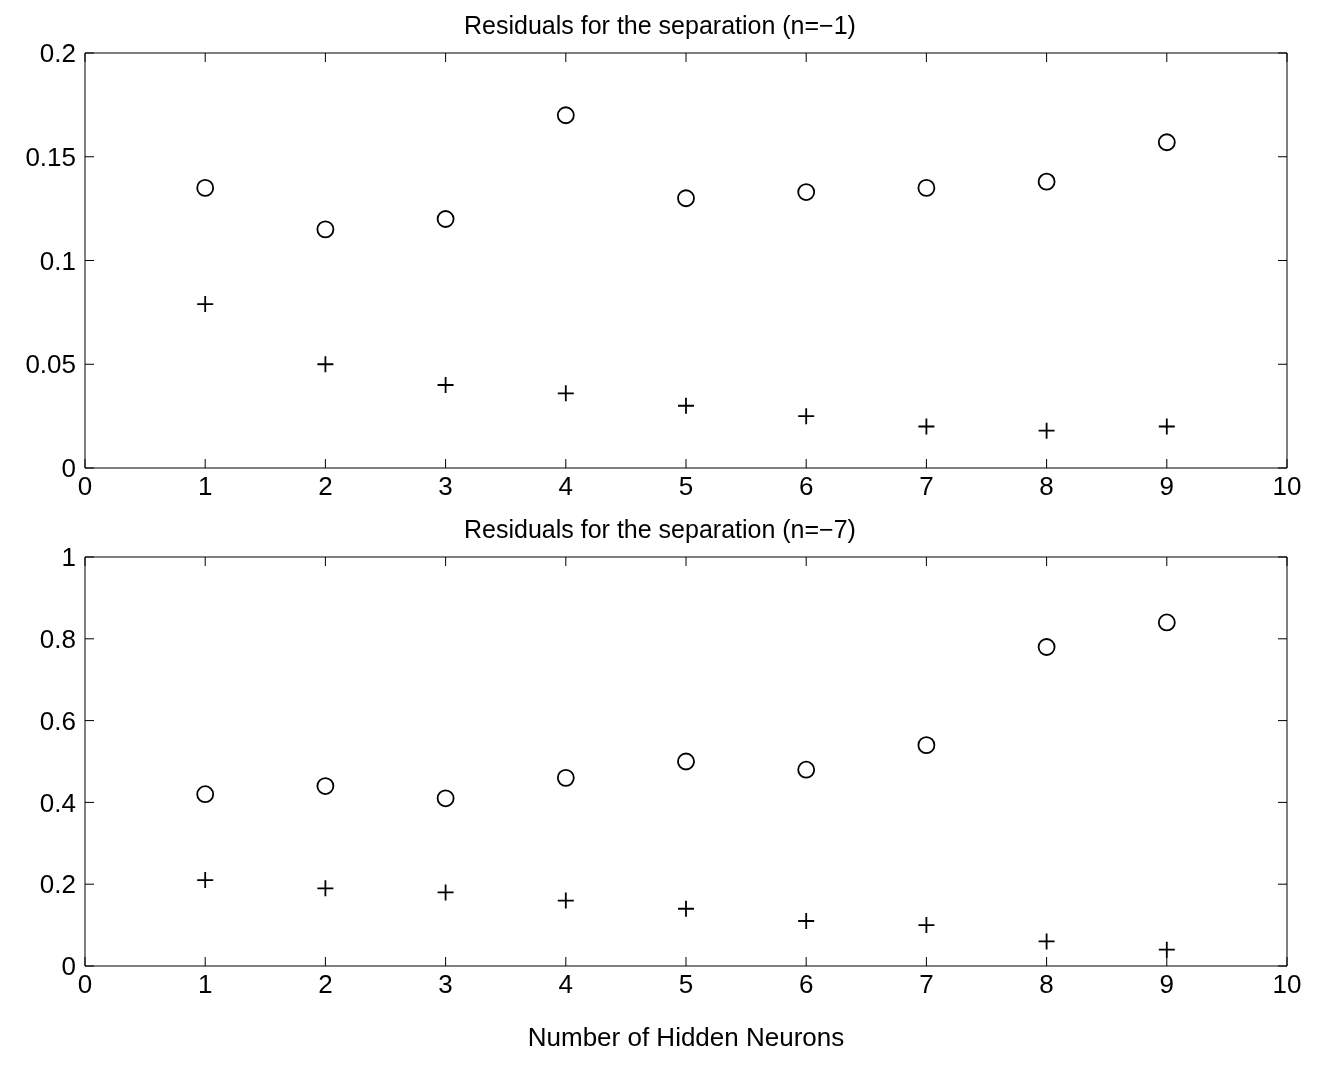  I want to click on y-tick-label: 0.4, so click(57, 802).